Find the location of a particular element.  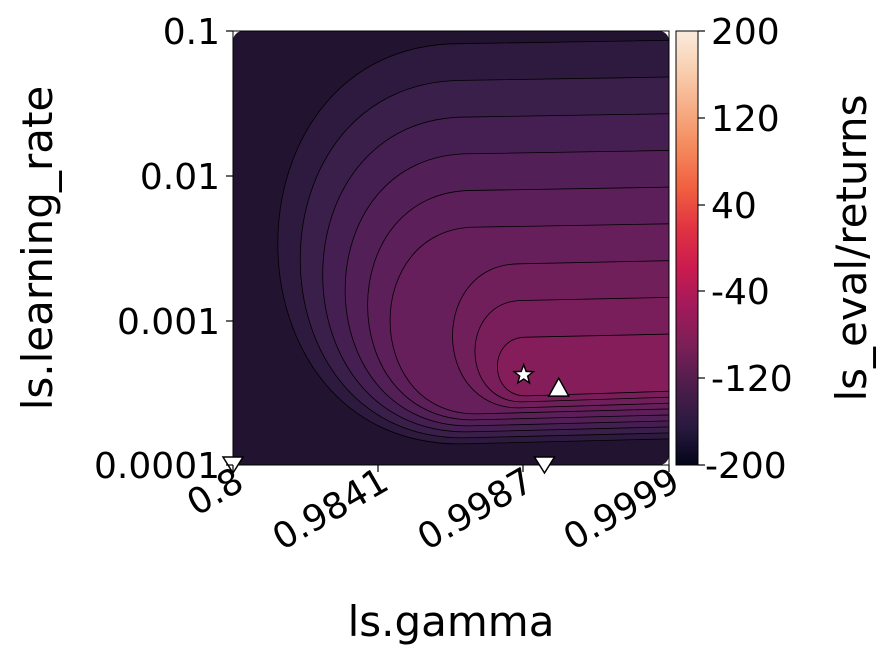

y-tick-label: 0.001 is located at coordinates (168, 322).